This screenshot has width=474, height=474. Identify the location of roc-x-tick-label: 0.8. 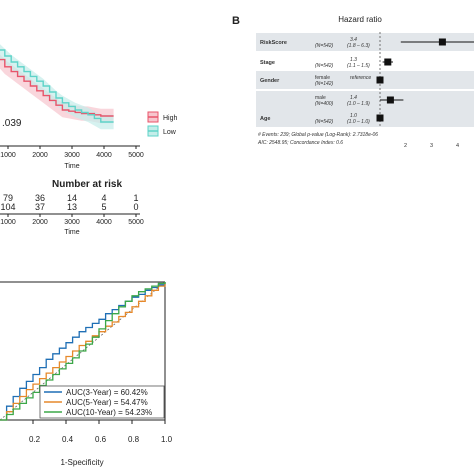
(134, 439).